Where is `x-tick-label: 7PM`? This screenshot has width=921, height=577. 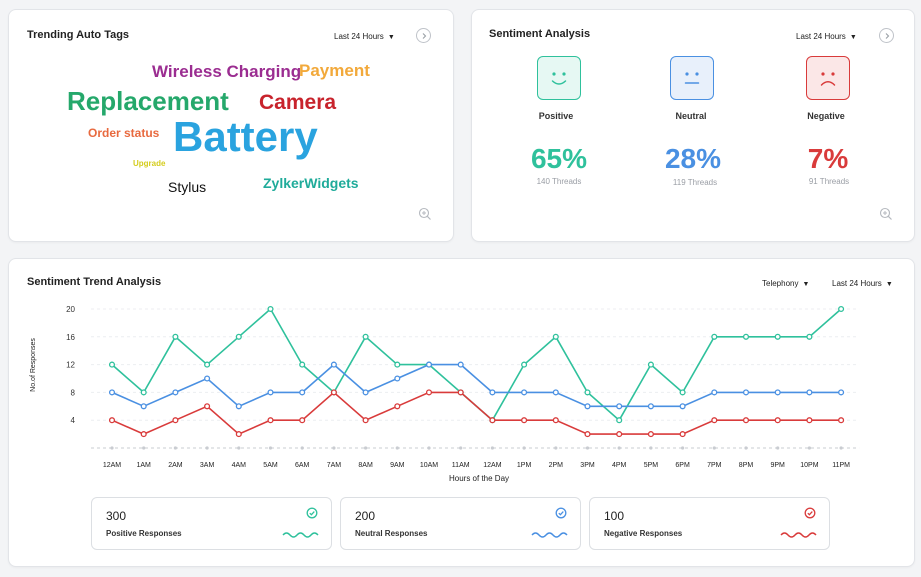 x-tick-label: 7PM is located at coordinates (714, 465).